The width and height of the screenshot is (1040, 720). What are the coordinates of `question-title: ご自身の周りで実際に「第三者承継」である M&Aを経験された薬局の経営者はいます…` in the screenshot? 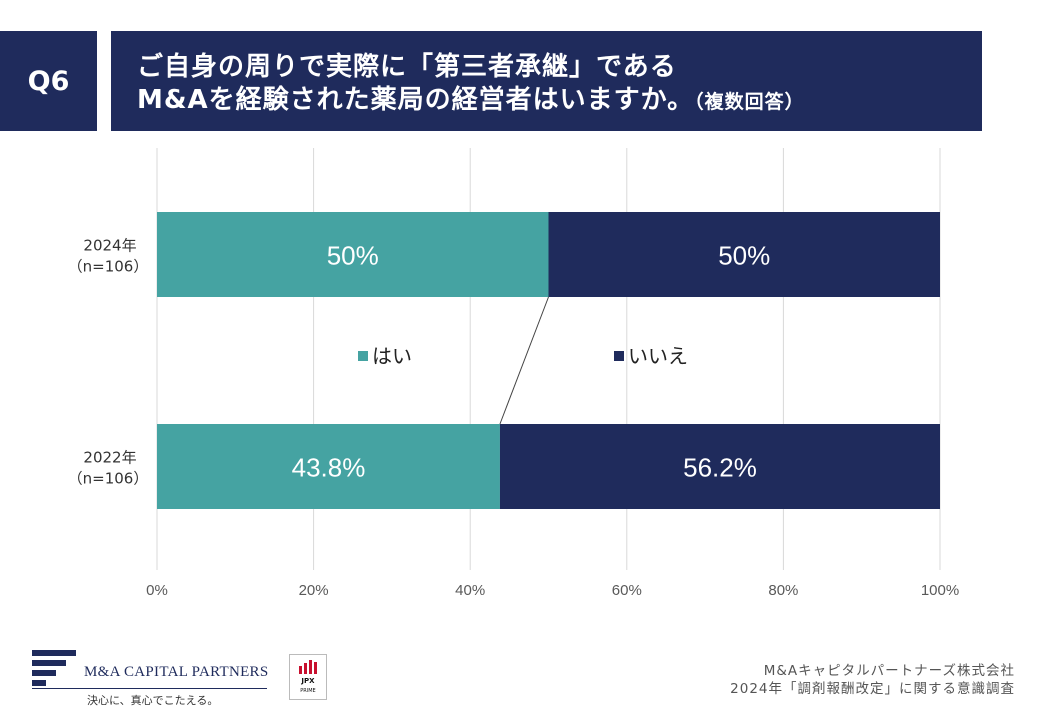 It's located at (546, 81).